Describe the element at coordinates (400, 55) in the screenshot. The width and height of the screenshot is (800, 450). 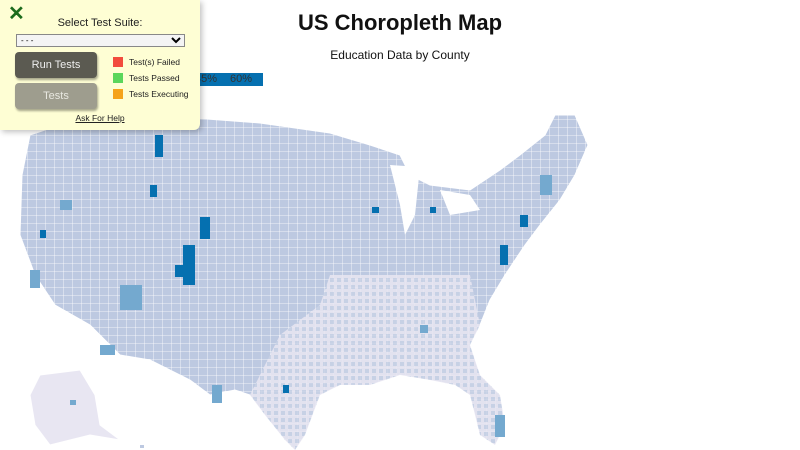
I see `page-subtitle: Education Data by County` at that location.